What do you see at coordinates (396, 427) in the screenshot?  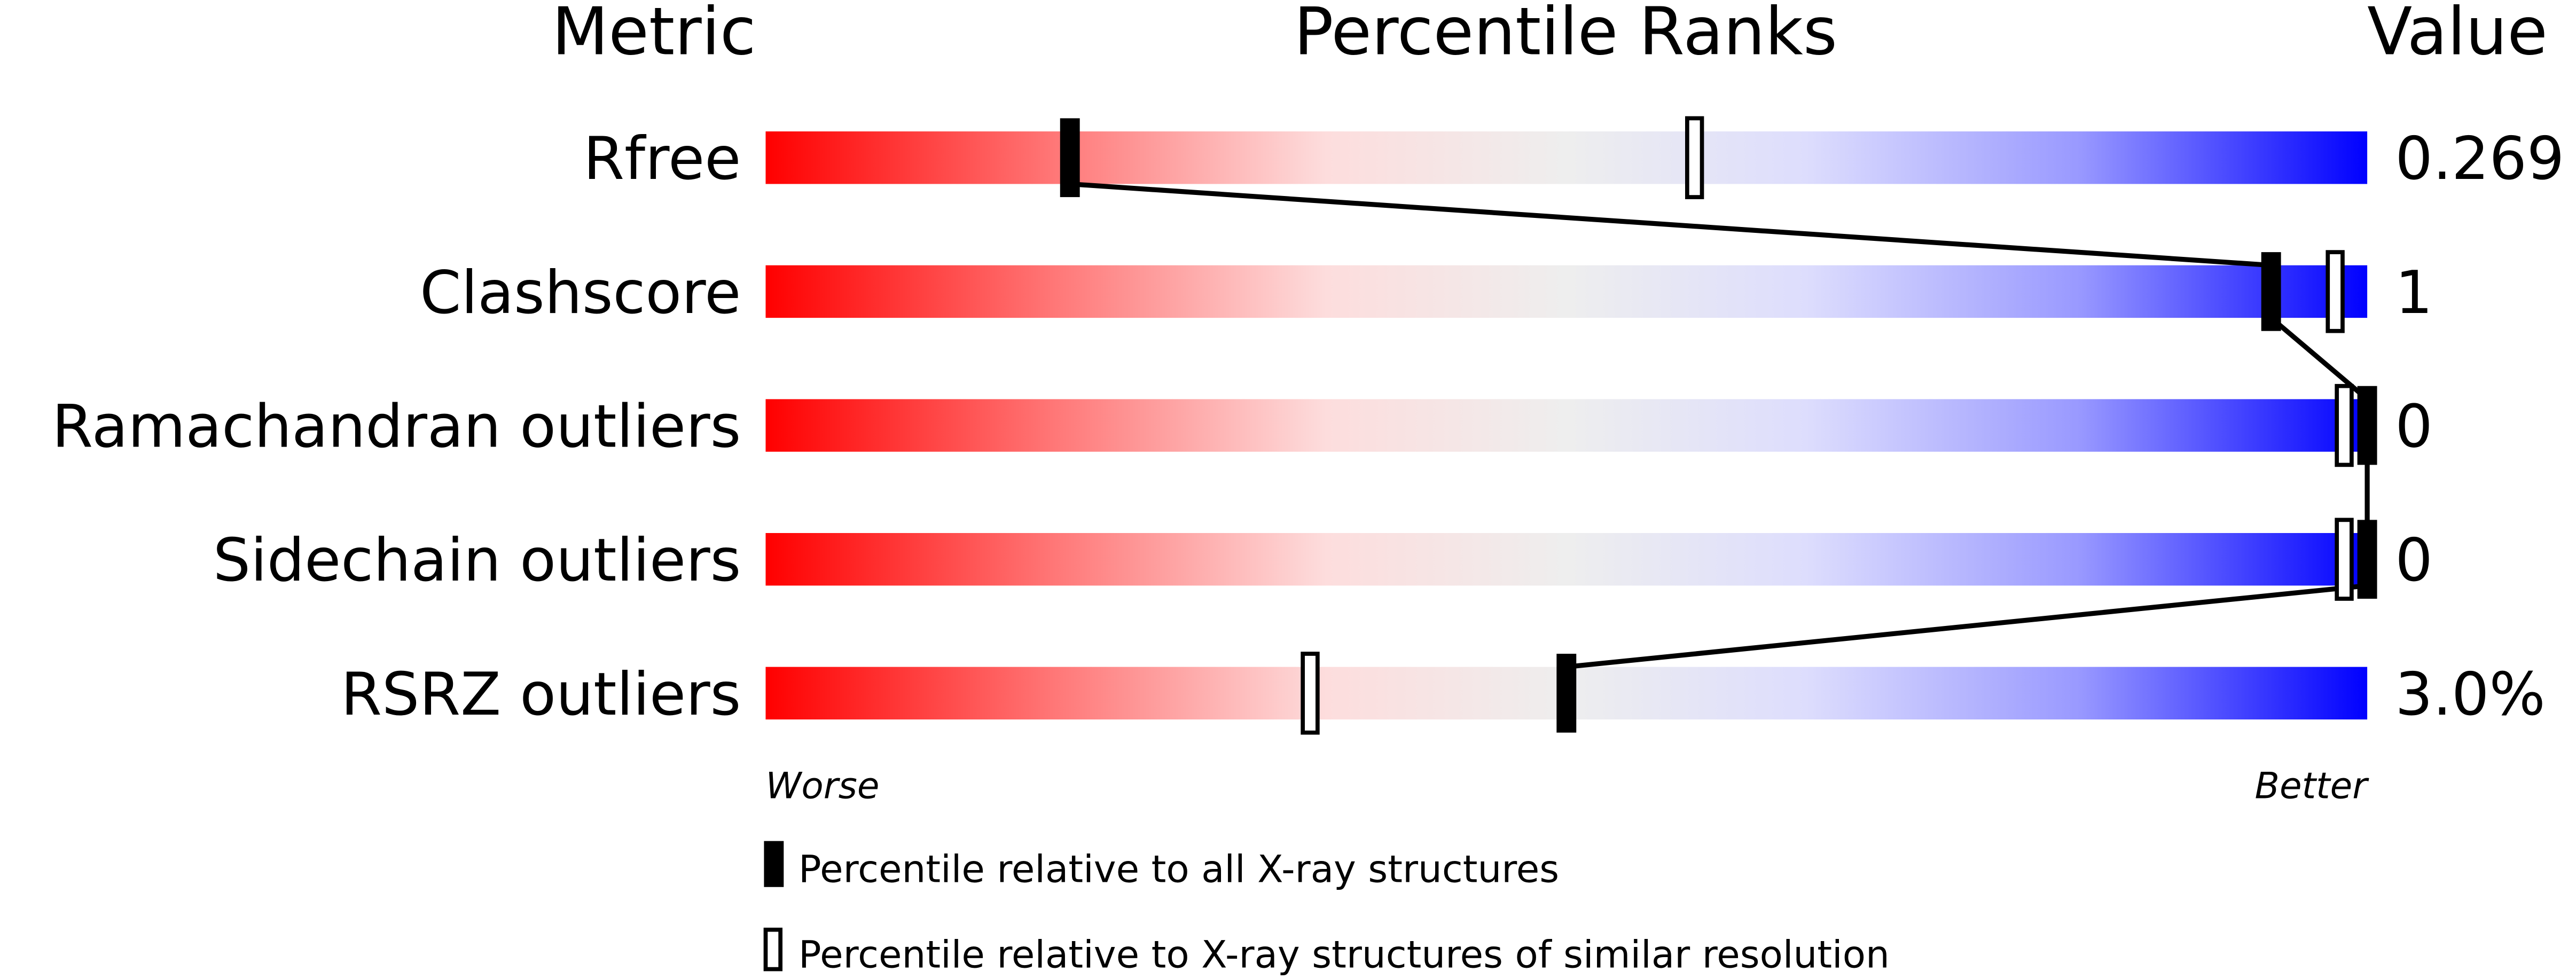 I see `metric-label: Ramachandran outliers` at bounding box center [396, 427].